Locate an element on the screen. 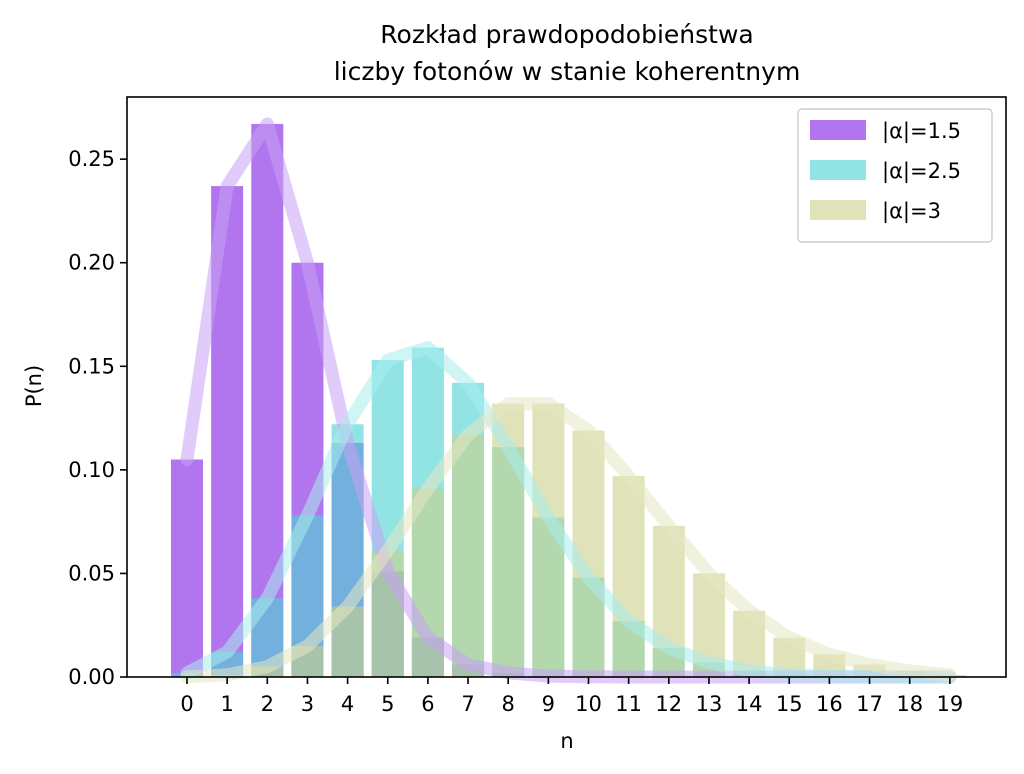  x-tick-label: 15 is located at coordinates (789, 704).